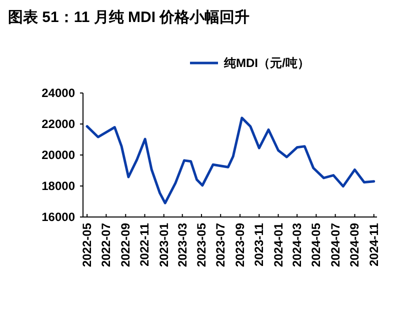 This screenshot has width=418, height=322. I want to click on x-tick-label: 2024-03, so click(297, 245).